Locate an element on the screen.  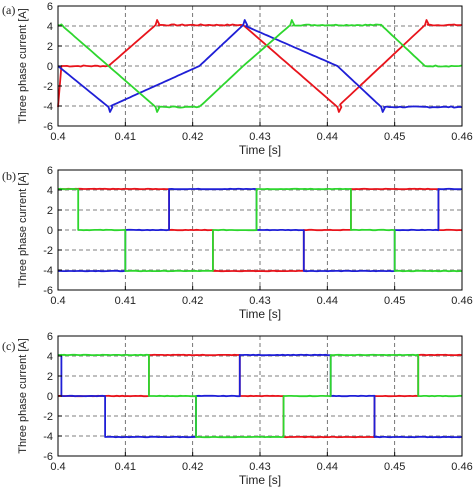
panel-label: (b) is located at coordinates (9, 176).